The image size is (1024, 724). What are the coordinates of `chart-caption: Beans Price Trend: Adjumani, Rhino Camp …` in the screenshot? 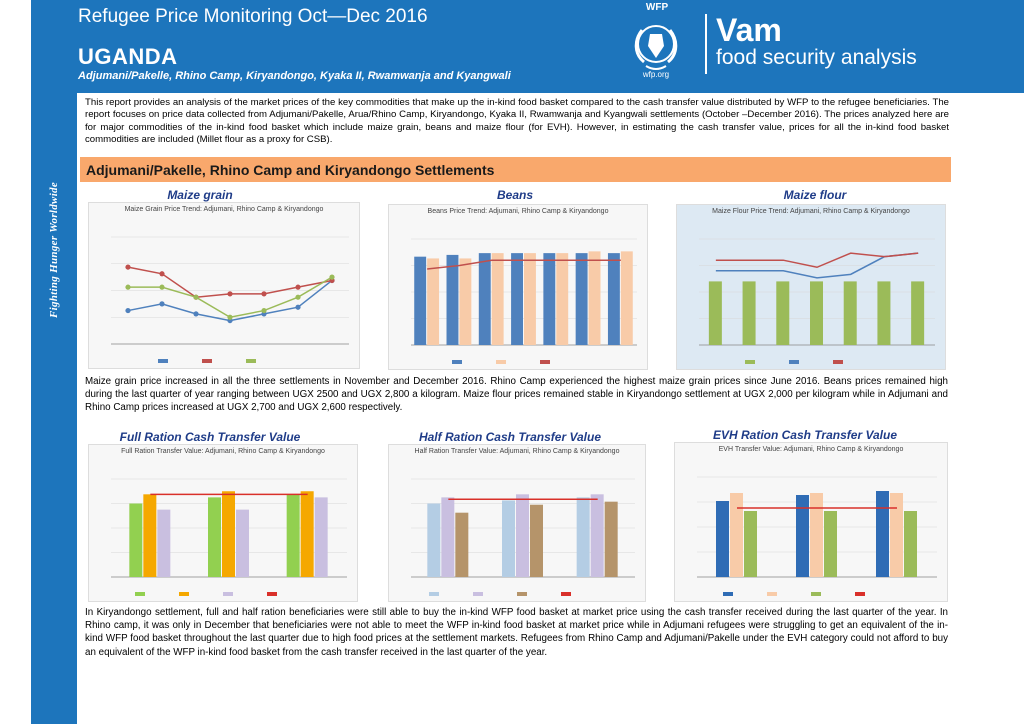 It's located at (518, 211).